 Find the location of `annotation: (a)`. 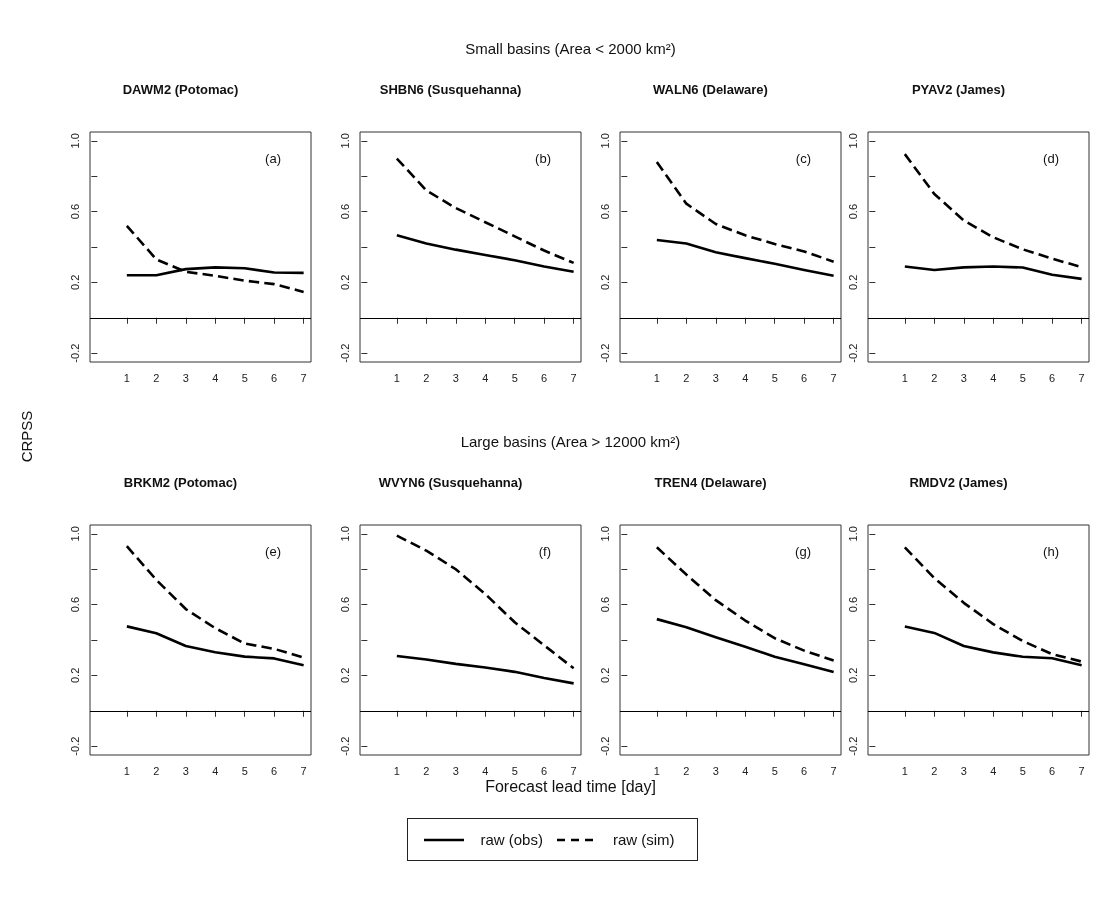

annotation: (a) is located at coordinates (273, 158).